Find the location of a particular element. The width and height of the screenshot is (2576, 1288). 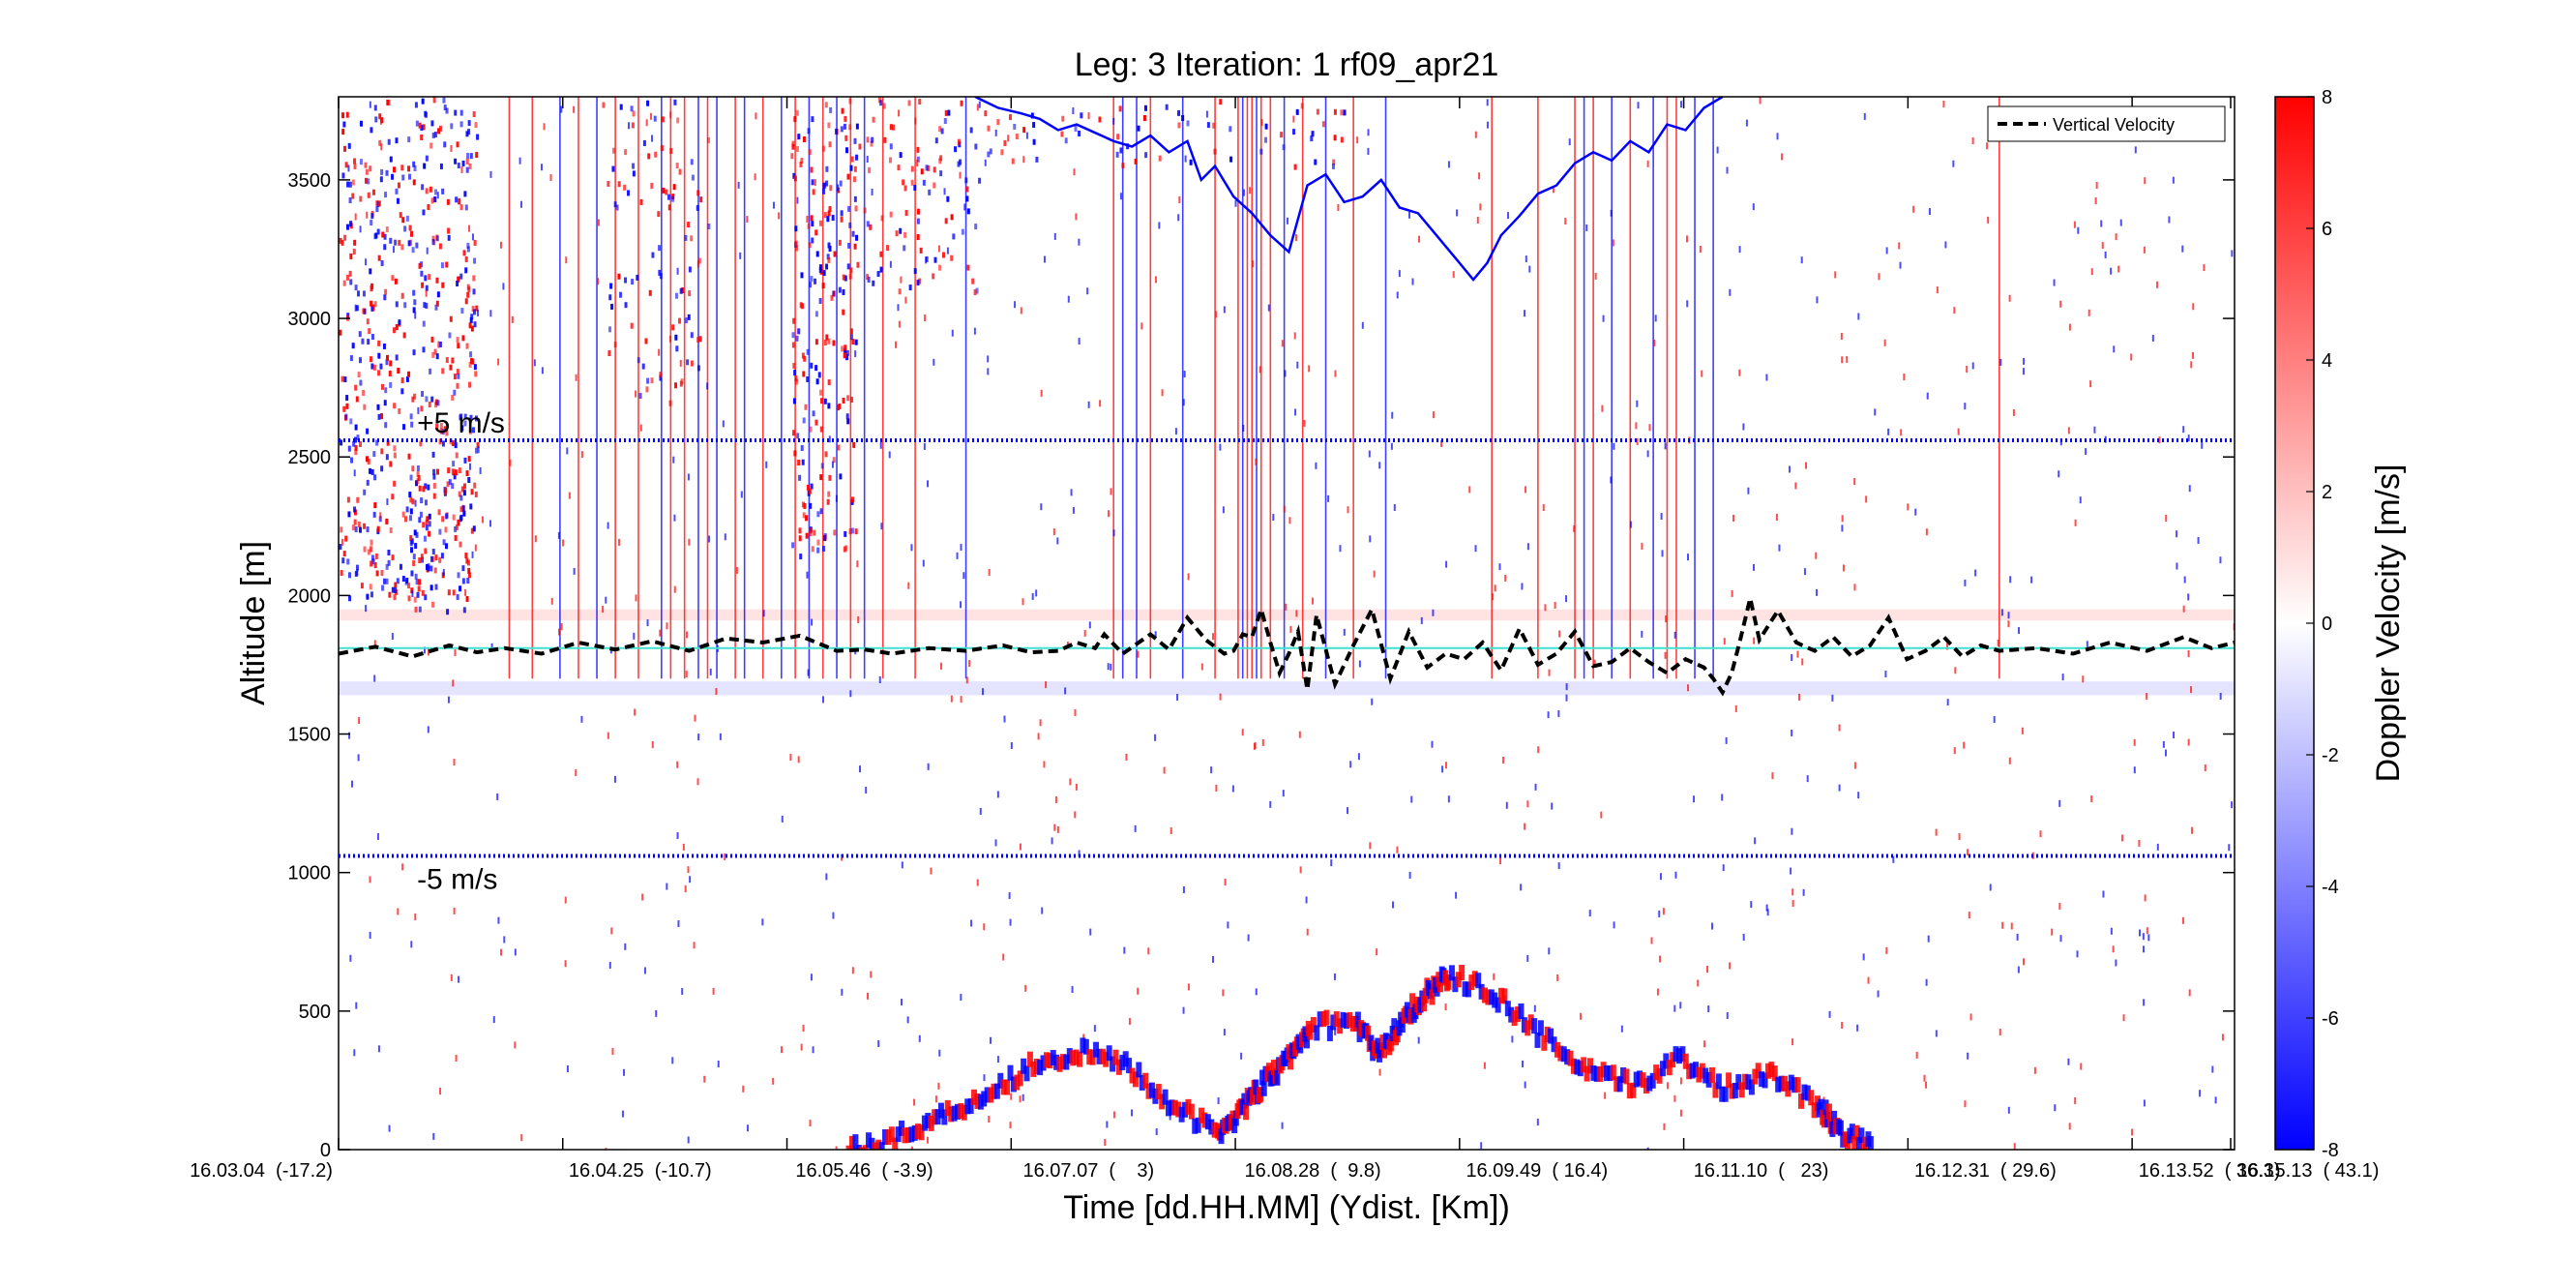

y-axis-label: Altitude [m] is located at coordinates (253, 623).